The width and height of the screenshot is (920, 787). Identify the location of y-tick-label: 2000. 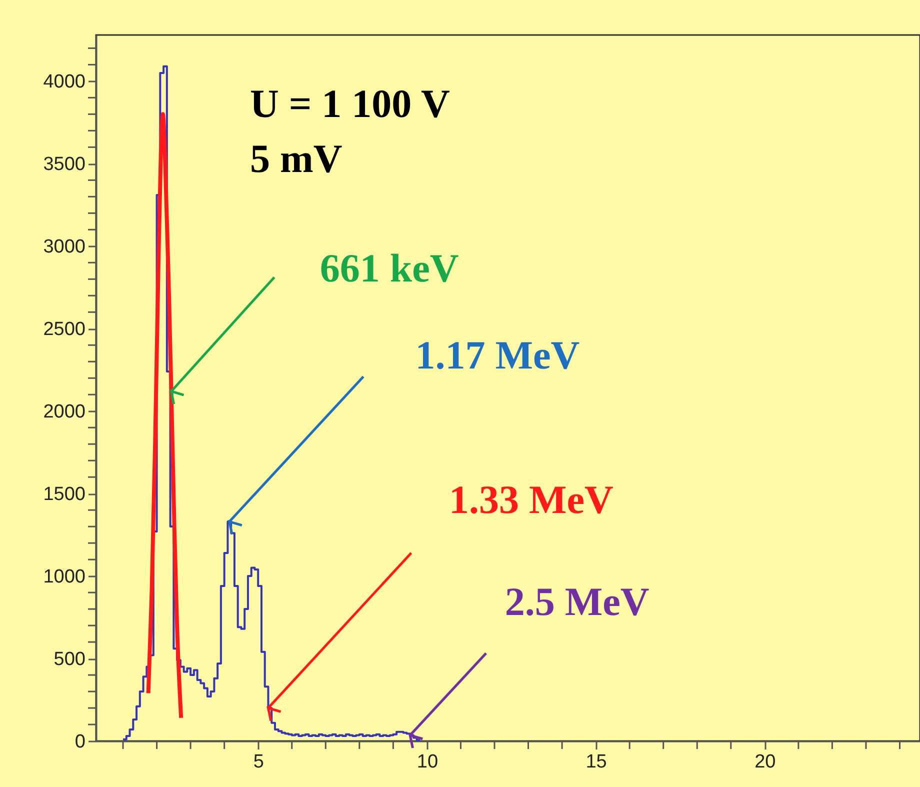
(64, 412).